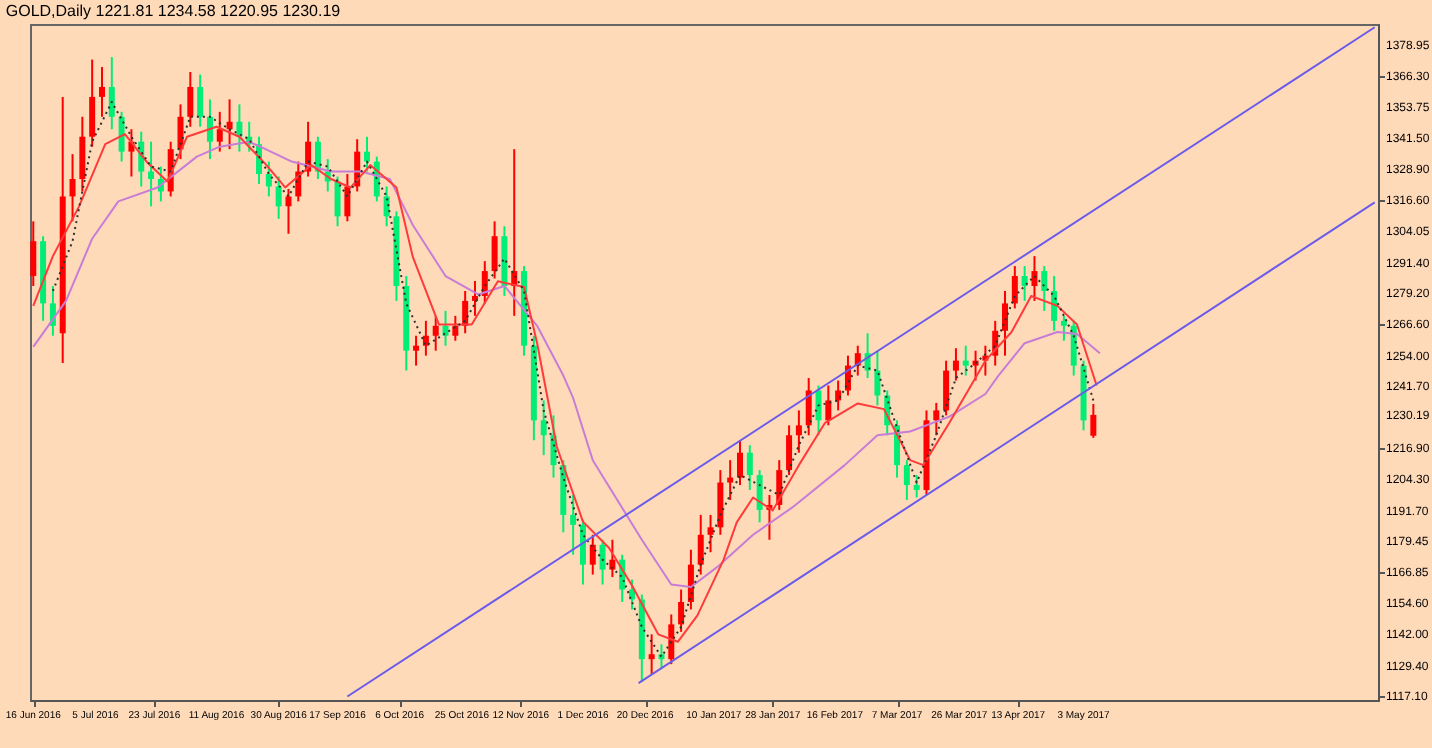 This screenshot has height=748, width=1432. What do you see at coordinates (173, 11) in the screenshot?
I see `chart-title: GOLD,Daily 1221.81 1234.58 1220.95 1230.19` at bounding box center [173, 11].